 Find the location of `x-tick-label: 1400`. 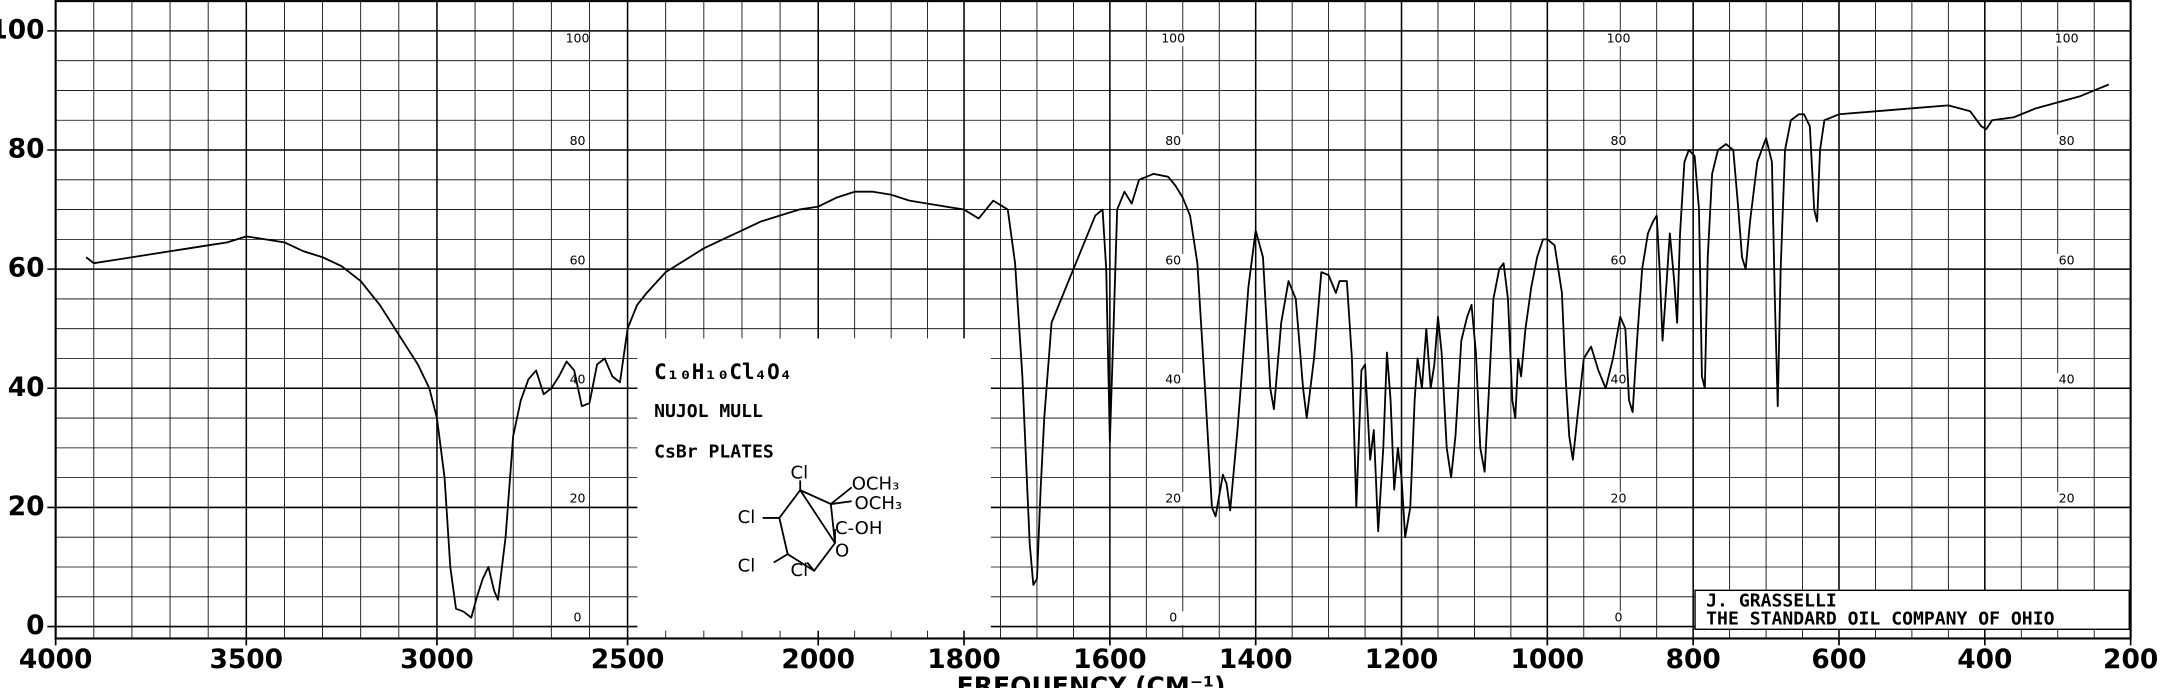

x-tick-label: 1400 is located at coordinates (1256, 659).